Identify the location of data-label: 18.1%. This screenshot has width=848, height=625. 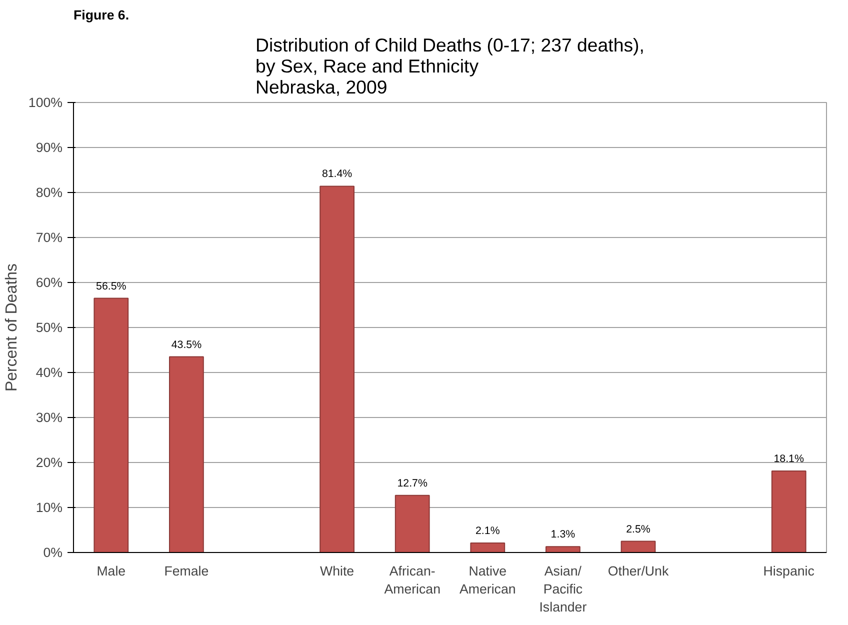
(789, 459).